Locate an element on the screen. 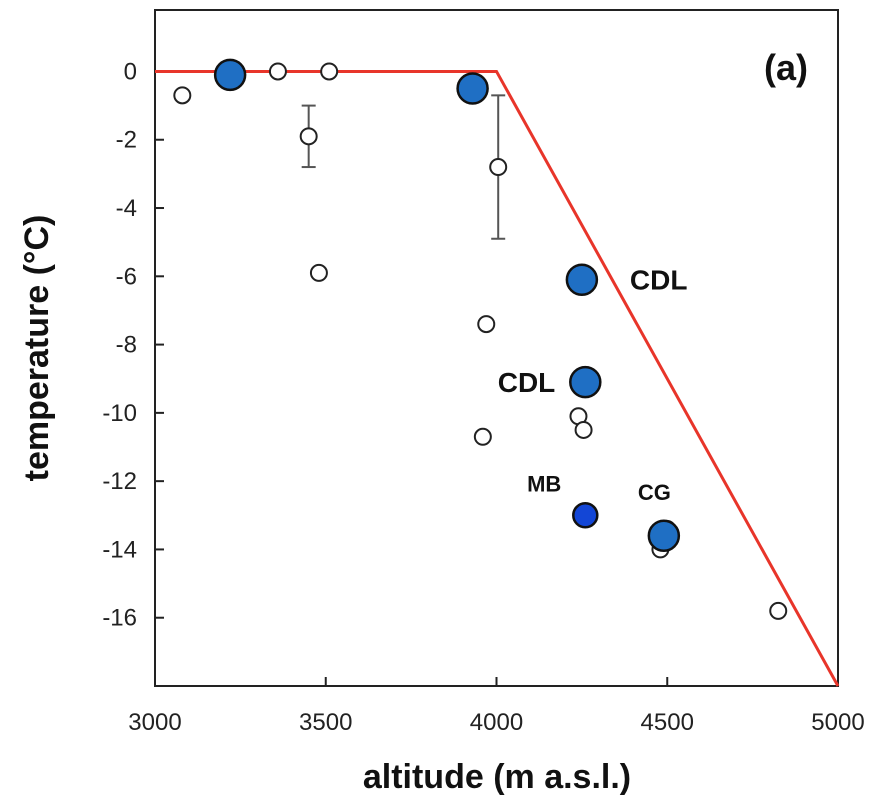  point-label: CG is located at coordinates (654, 492).